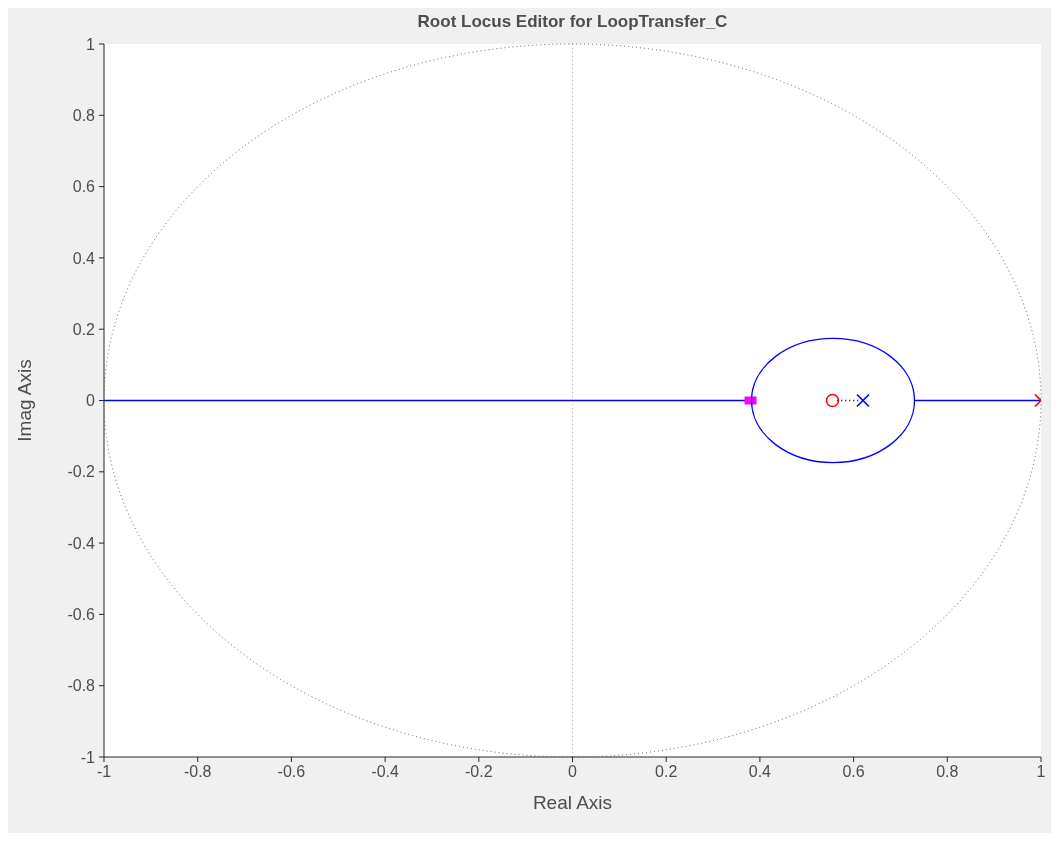 Image resolution: width=1059 pixels, height=841 pixels. What do you see at coordinates (1041, 772) in the screenshot?
I see `x-tick-label: 1` at bounding box center [1041, 772].